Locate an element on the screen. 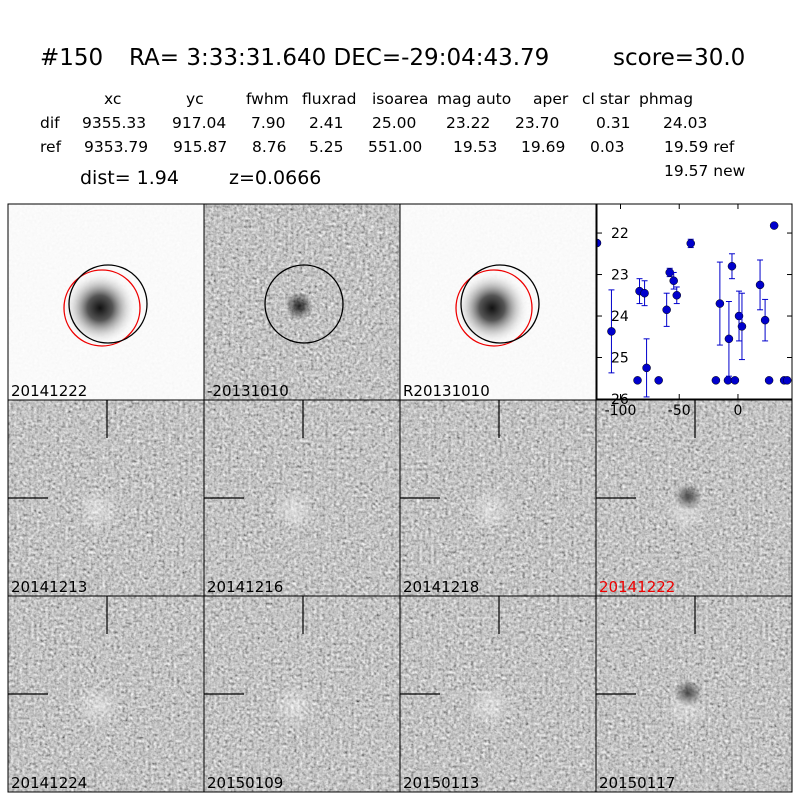 The image size is (800, 800). table-cell: 24.03 is located at coordinates (685, 123).